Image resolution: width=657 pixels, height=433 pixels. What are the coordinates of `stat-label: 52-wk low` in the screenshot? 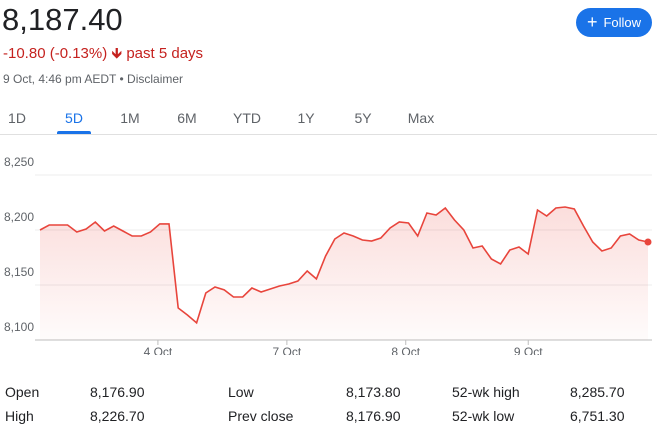 It's located at (483, 416).